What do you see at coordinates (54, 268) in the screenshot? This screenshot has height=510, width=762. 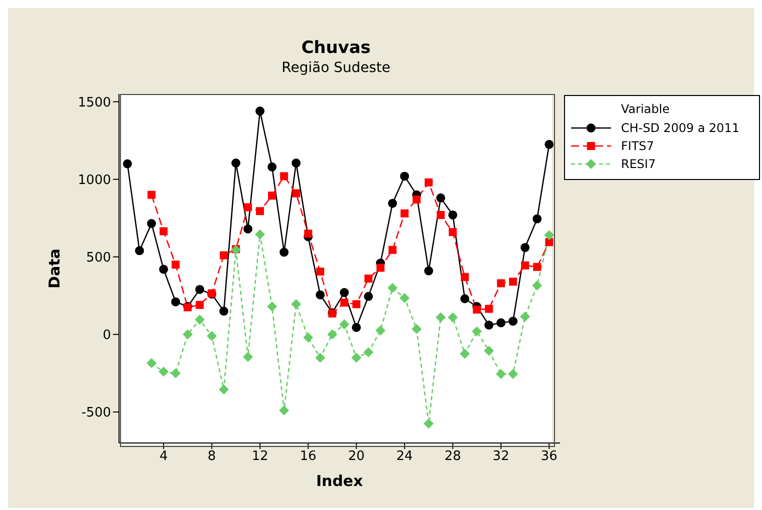 I see `y-axis-title: Data` at bounding box center [54, 268].